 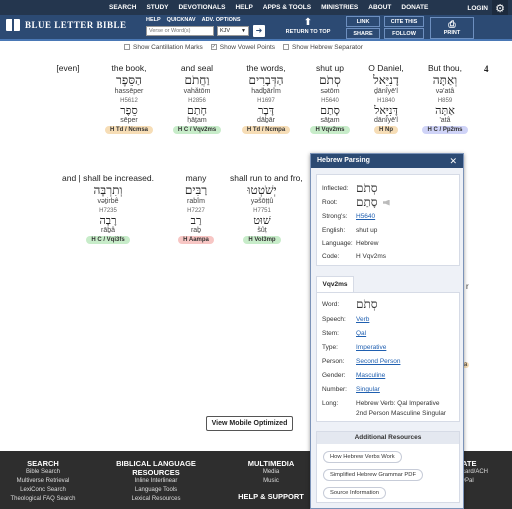 I want to click on resource-grammar-pdf: Simplified Hebrew Grammar PDF, so click(x=373, y=475).